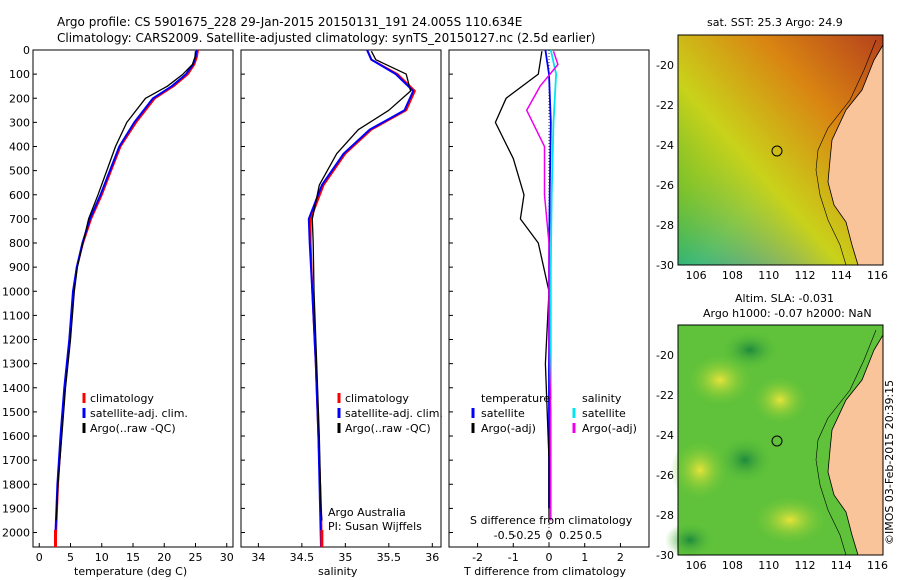 The height and width of the screenshot is (580, 900). Describe the element at coordinates (196, 557) in the screenshot. I see `x-tick-label: 25` at that location.